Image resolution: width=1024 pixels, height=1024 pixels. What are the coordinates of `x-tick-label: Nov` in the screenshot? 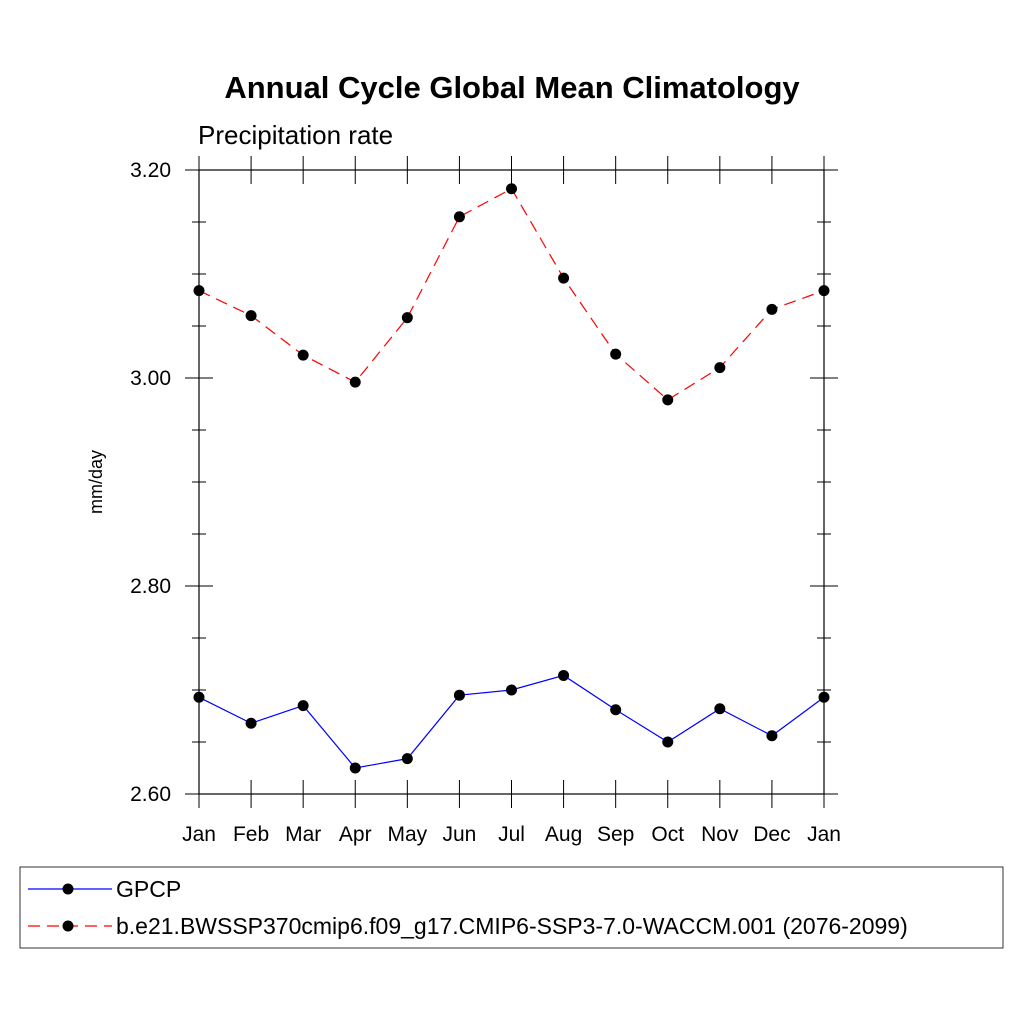 It's located at (720, 834).